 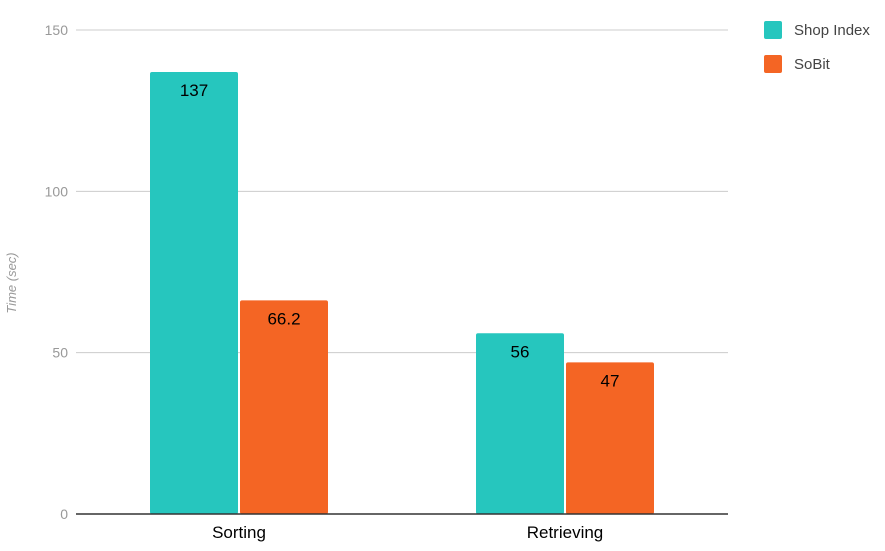 What do you see at coordinates (832, 30) in the screenshot?
I see `legend-label: Shop Index` at bounding box center [832, 30].